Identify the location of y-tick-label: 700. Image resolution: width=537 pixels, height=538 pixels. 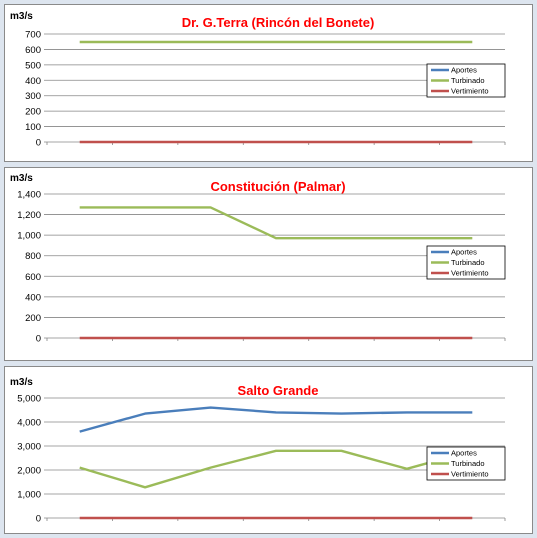
(33, 35).